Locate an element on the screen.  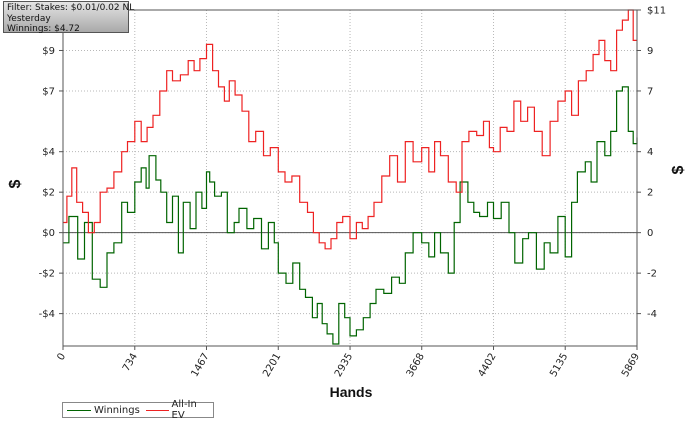
y2-tick-label: 7 is located at coordinates (650, 91).